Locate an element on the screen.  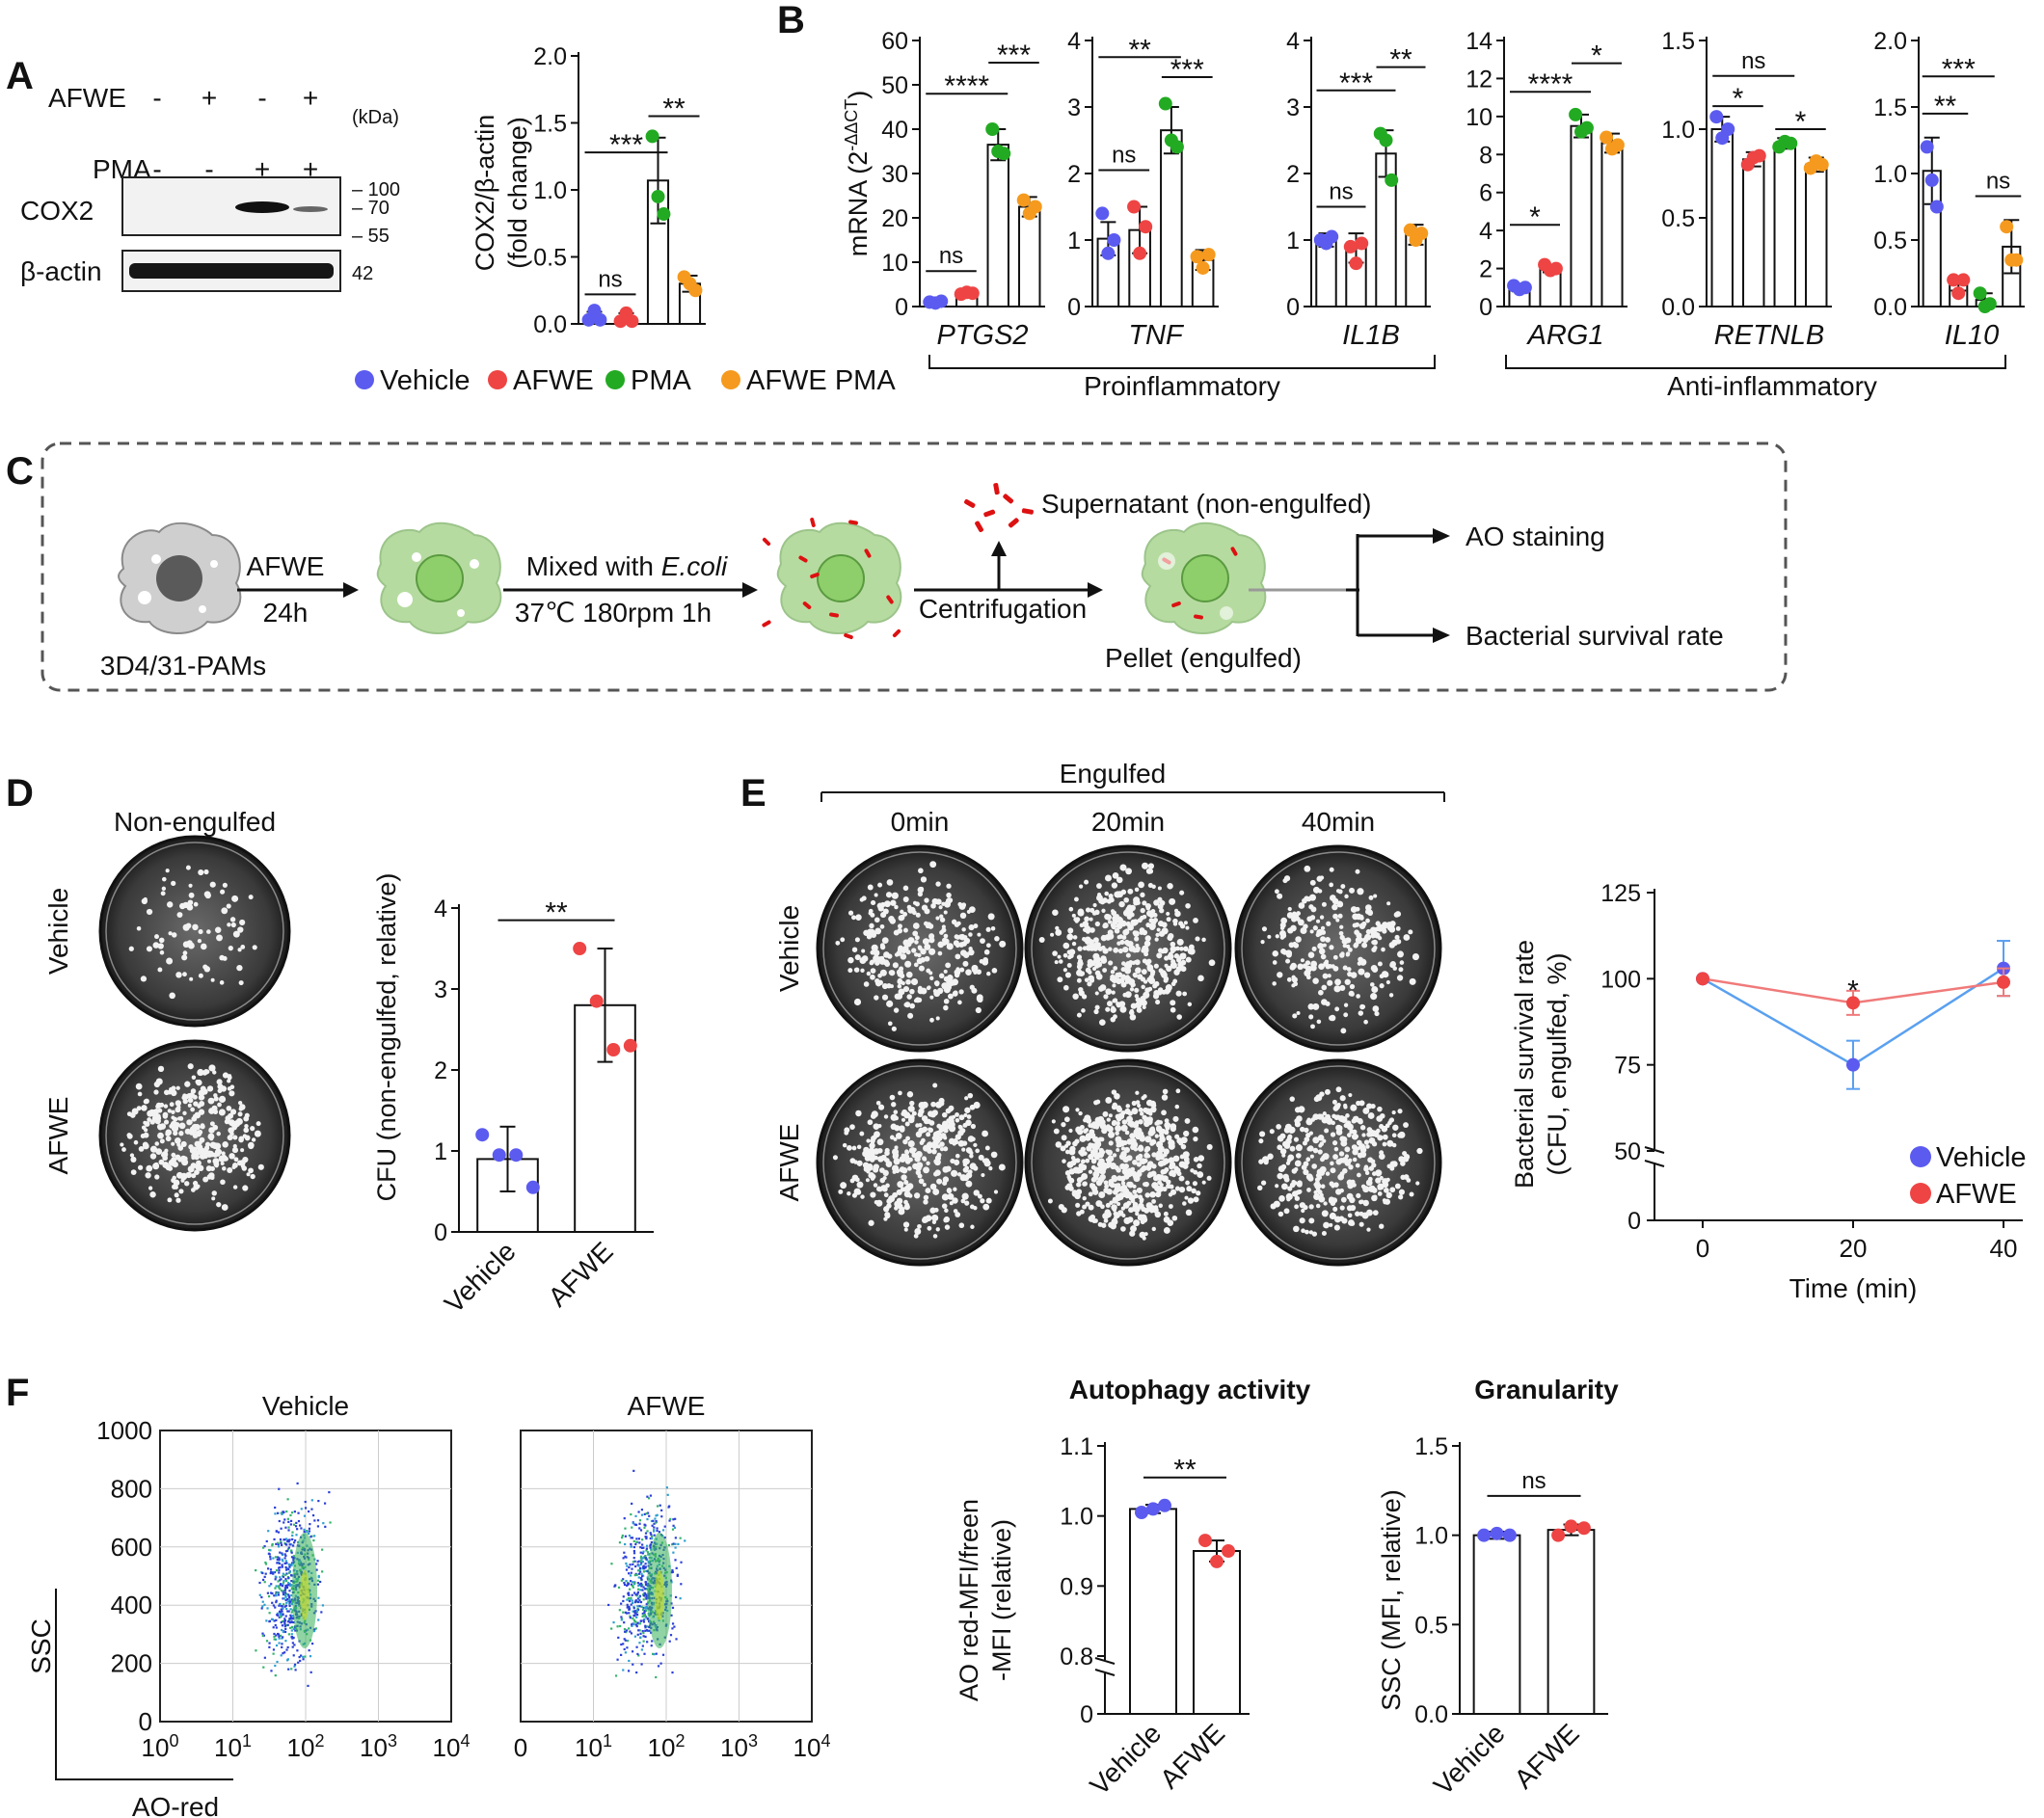
e-x-tick-label: 0 is located at coordinates (1703, 1249).